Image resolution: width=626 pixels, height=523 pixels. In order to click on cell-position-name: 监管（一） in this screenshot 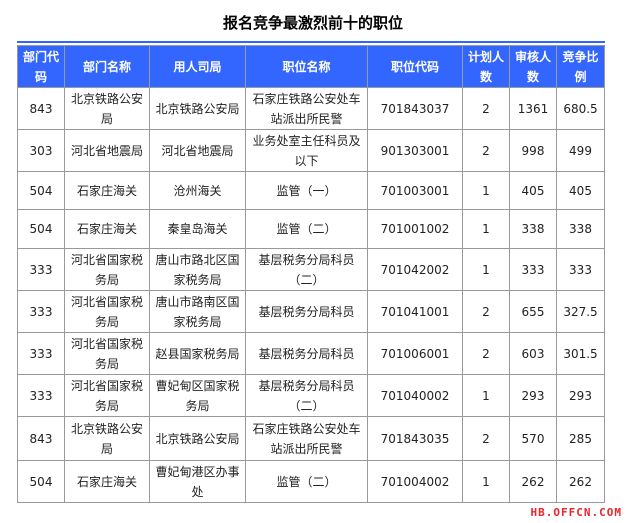, I will do `click(306, 190)`.